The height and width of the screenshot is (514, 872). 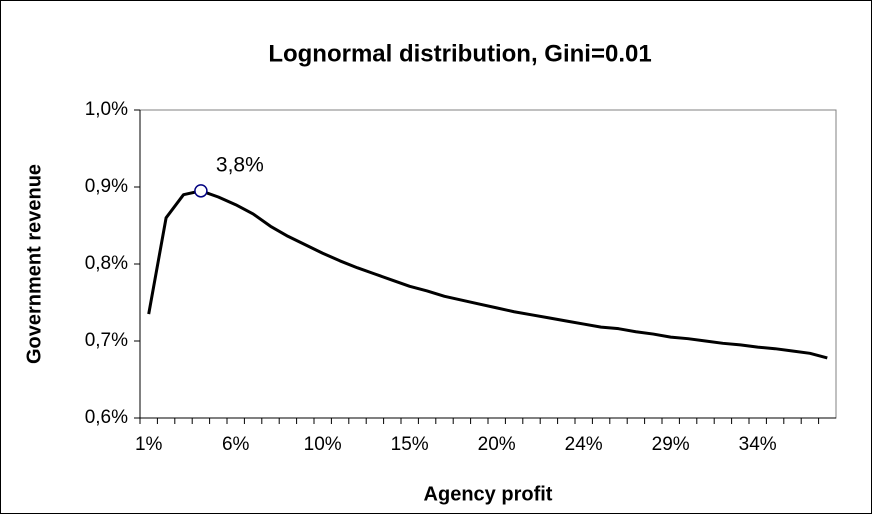 I want to click on x-tick-label: 10%, so click(x=323, y=444).